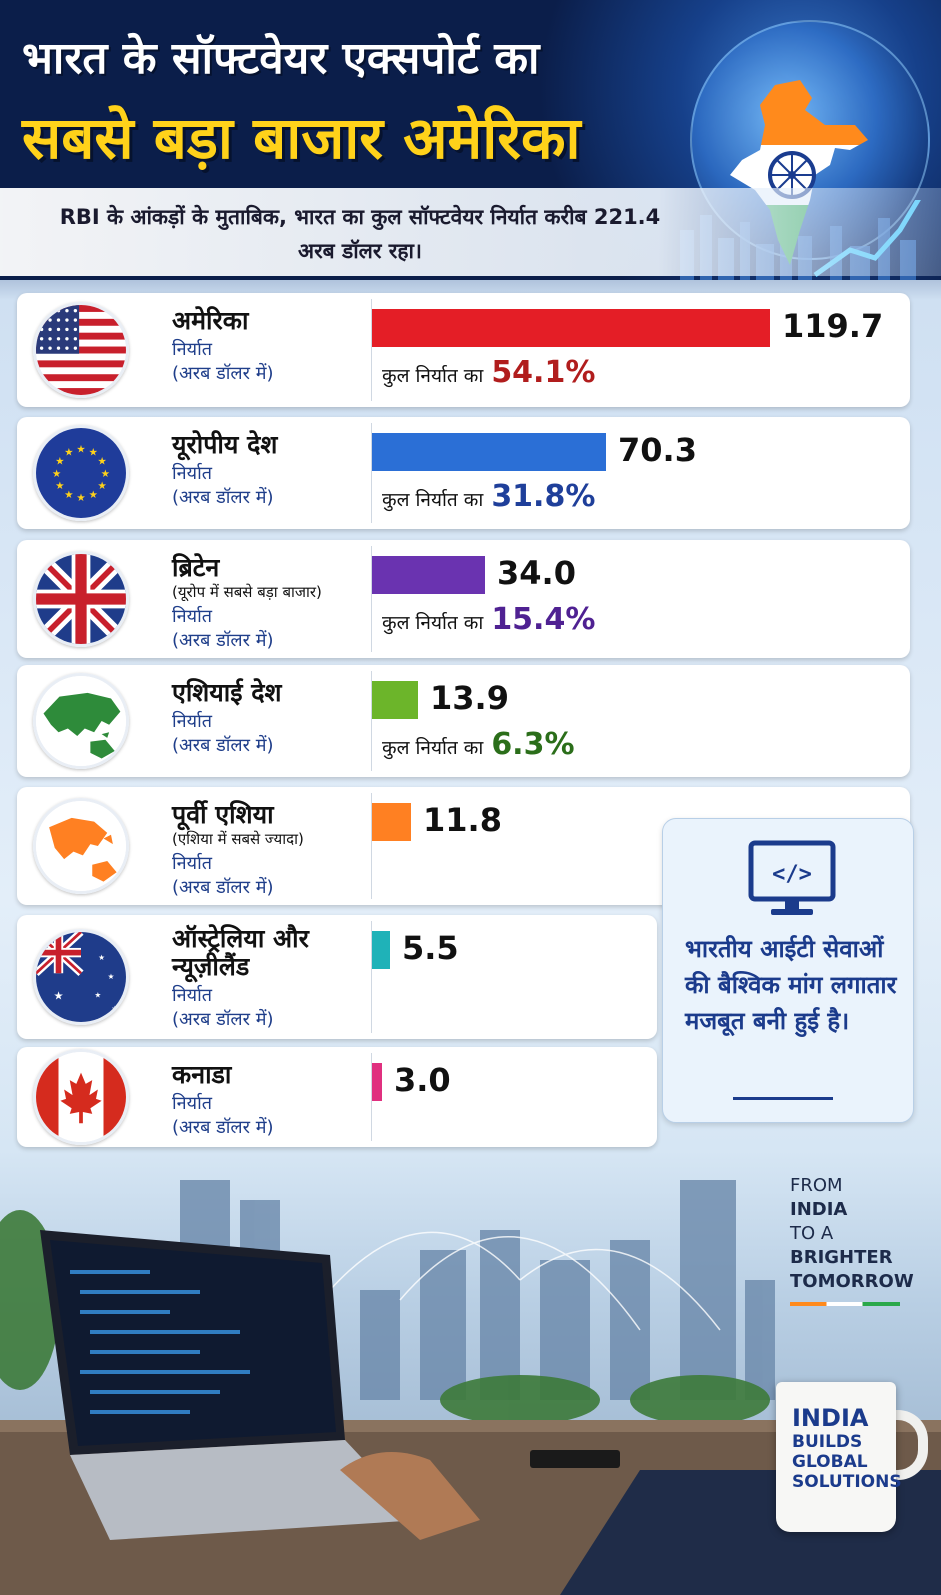 This screenshot has width=941, height=1595. What do you see at coordinates (488, 372) in the screenshot?
I see `share-line: कुल निर्यात का 54.1%` at bounding box center [488, 372].